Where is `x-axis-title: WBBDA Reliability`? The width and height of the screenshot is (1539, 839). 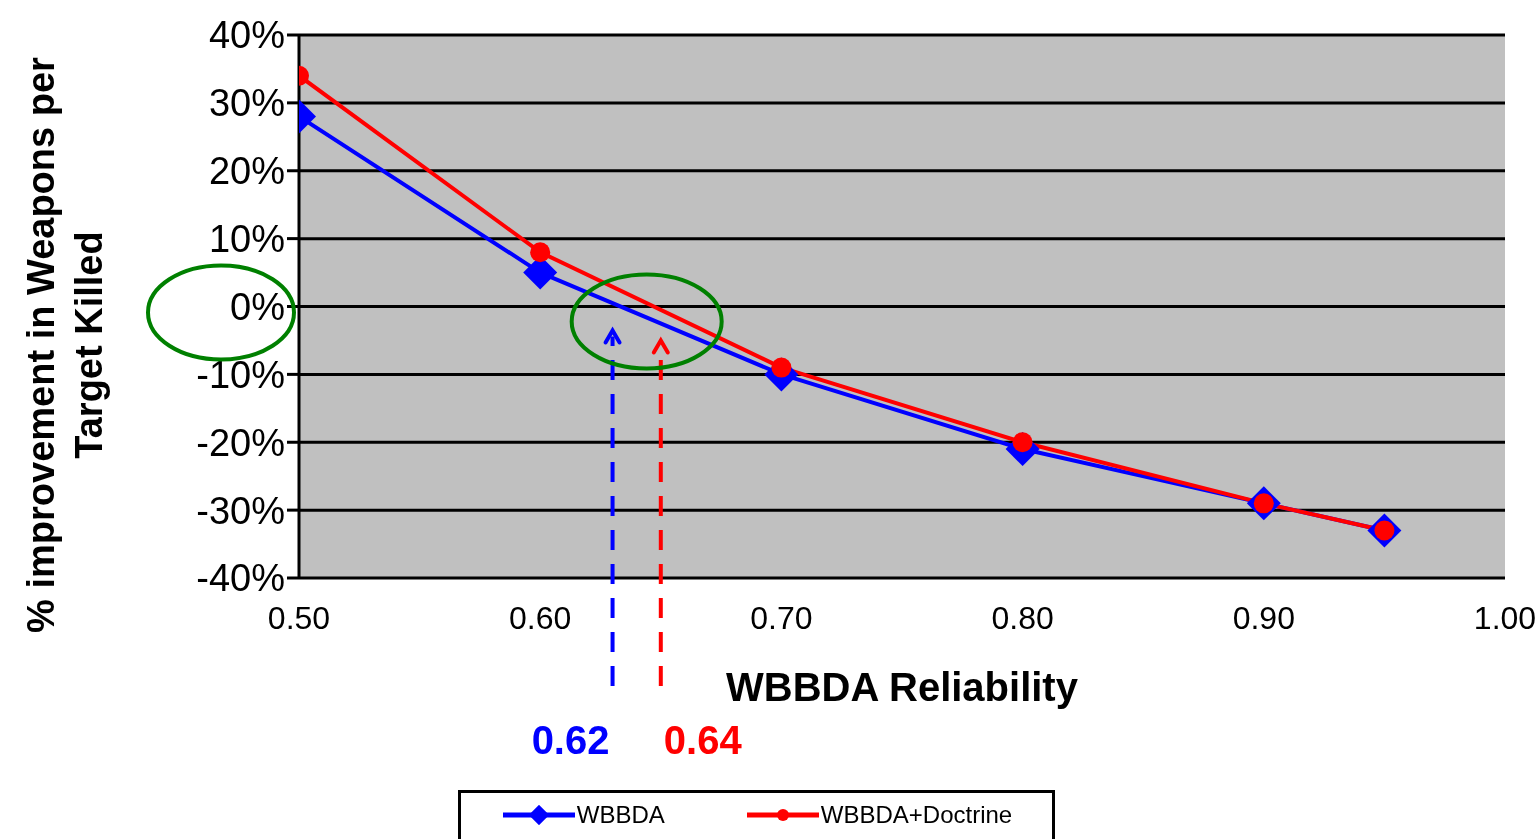 x-axis-title: WBBDA Reliability is located at coordinates (902, 687).